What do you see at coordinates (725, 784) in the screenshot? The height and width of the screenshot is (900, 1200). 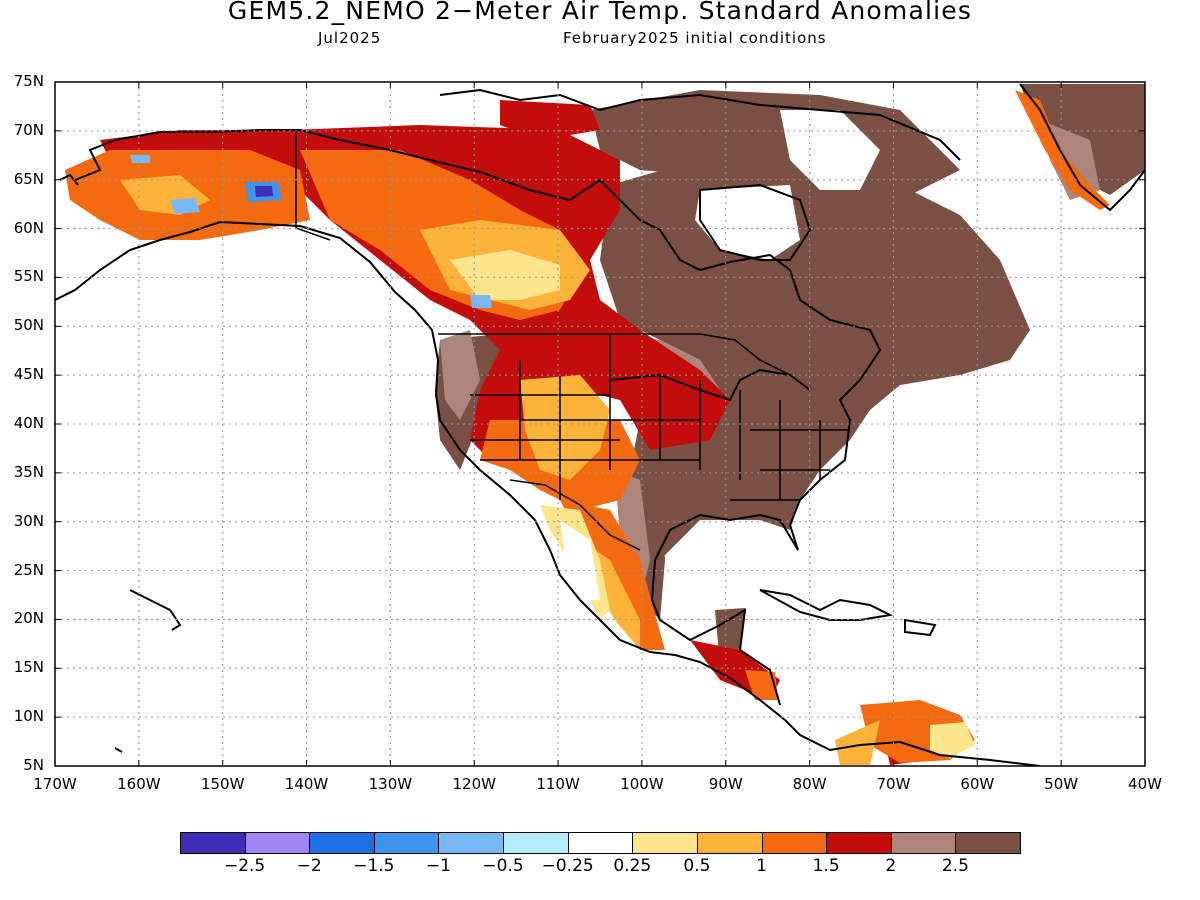 I see `lon-tick-label: 90W` at bounding box center [725, 784].